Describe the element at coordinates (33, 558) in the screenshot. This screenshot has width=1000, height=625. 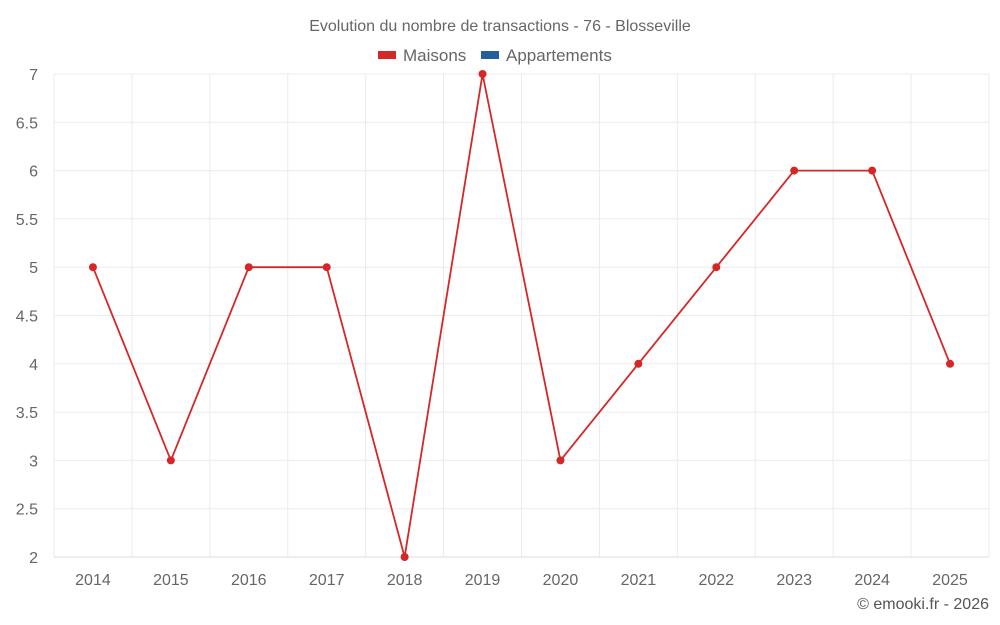
I see `y-tick-label: 2` at that location.